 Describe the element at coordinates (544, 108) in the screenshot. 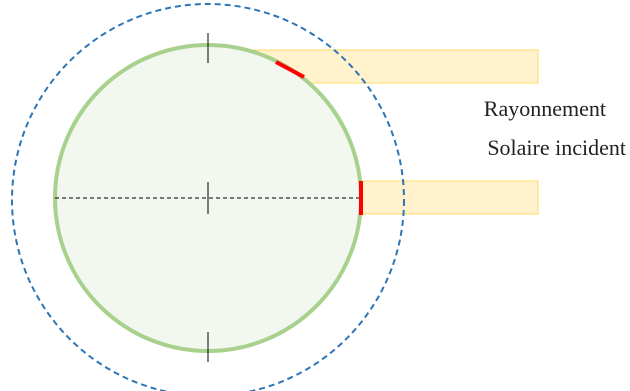

I see `caption-line-1: Rayonnement` at that location.